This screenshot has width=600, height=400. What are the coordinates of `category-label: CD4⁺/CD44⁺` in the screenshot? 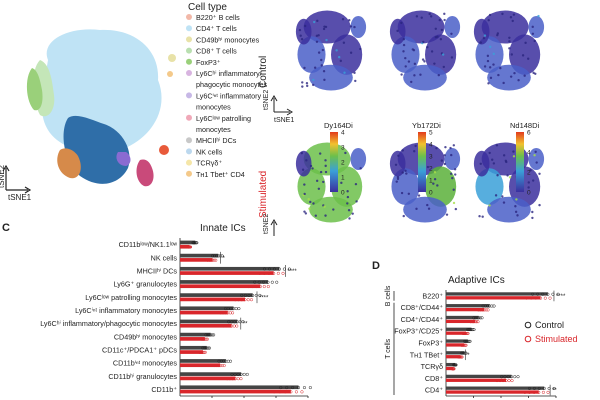 It's located at (422, 319).